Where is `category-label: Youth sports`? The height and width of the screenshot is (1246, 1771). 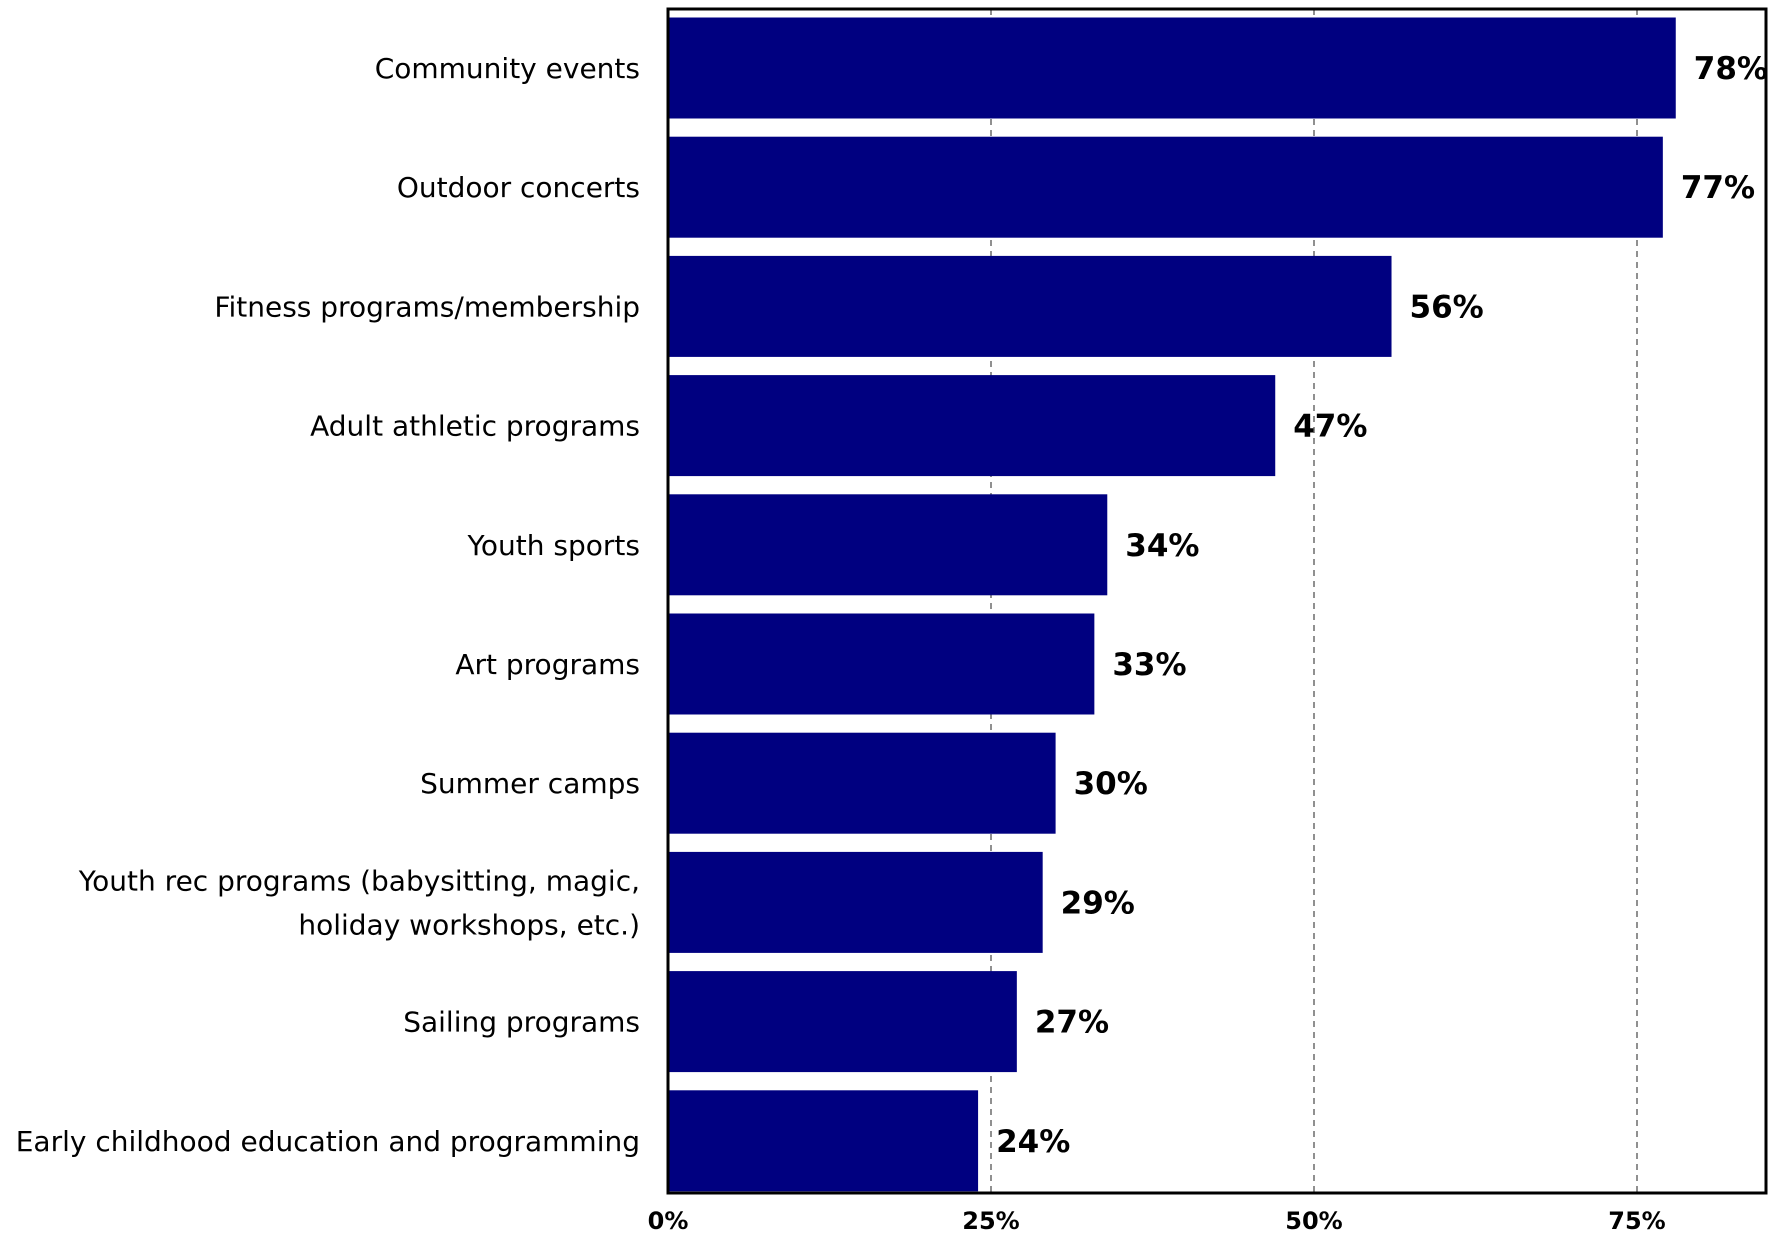
category-label: Youth sports is located at coordinates (553, 545).